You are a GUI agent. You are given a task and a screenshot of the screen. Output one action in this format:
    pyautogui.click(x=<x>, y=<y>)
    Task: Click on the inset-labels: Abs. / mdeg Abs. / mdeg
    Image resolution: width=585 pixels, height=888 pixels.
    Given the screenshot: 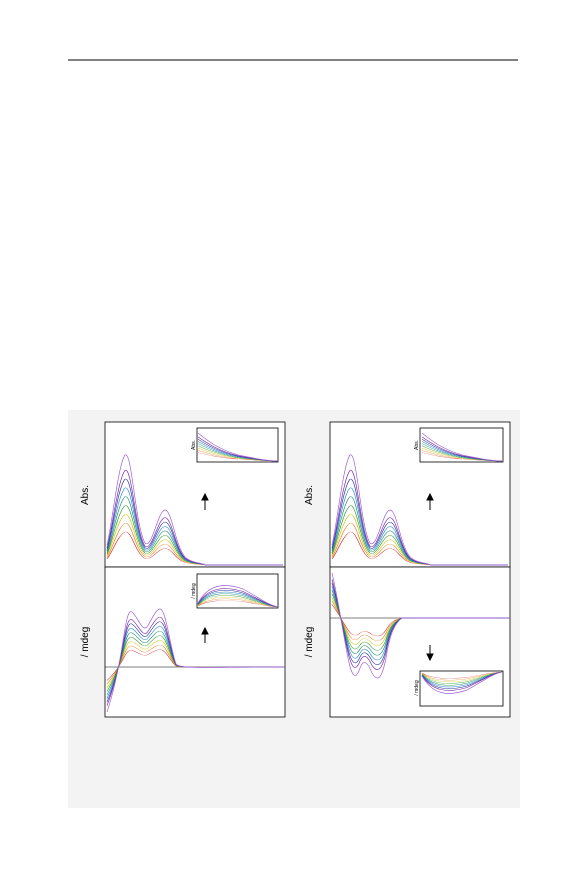 What is the action you would take?
    pyautogui.click(x=305, y=568)
    